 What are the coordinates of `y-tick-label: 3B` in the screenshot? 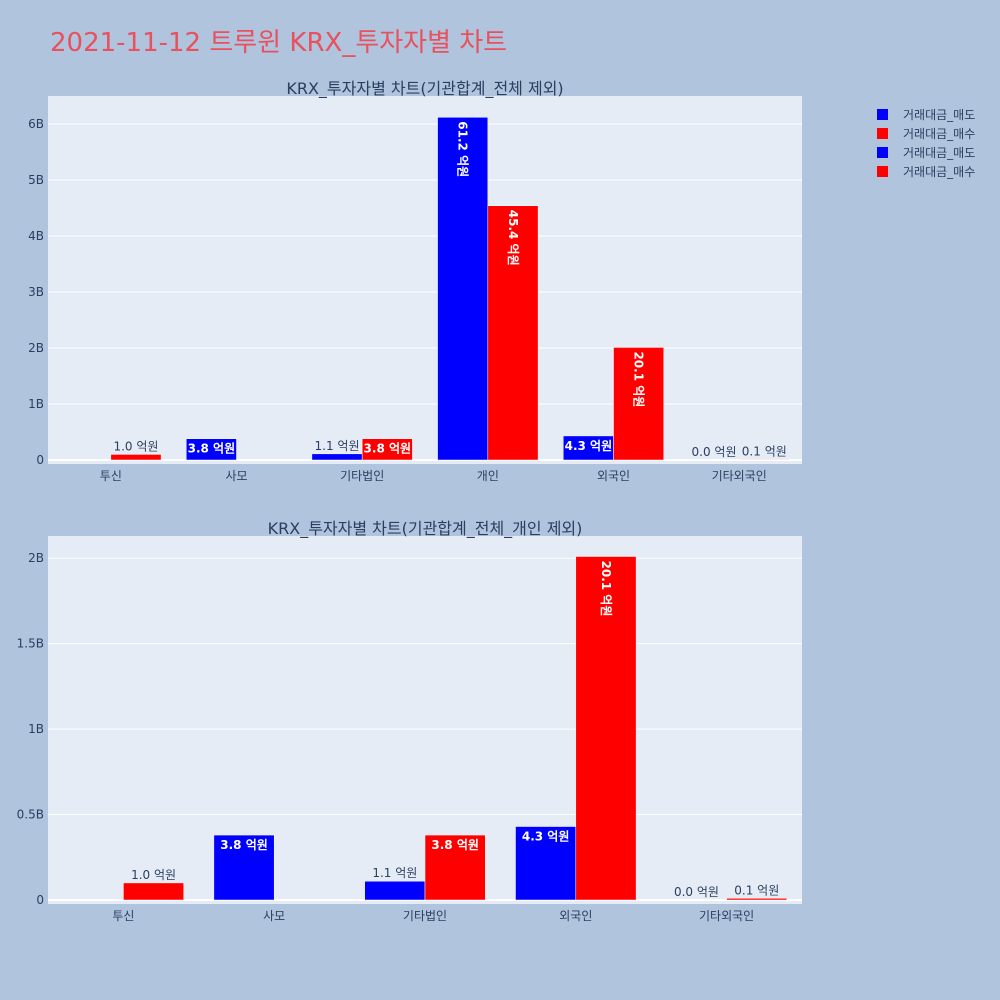 It's located at (36, 292).